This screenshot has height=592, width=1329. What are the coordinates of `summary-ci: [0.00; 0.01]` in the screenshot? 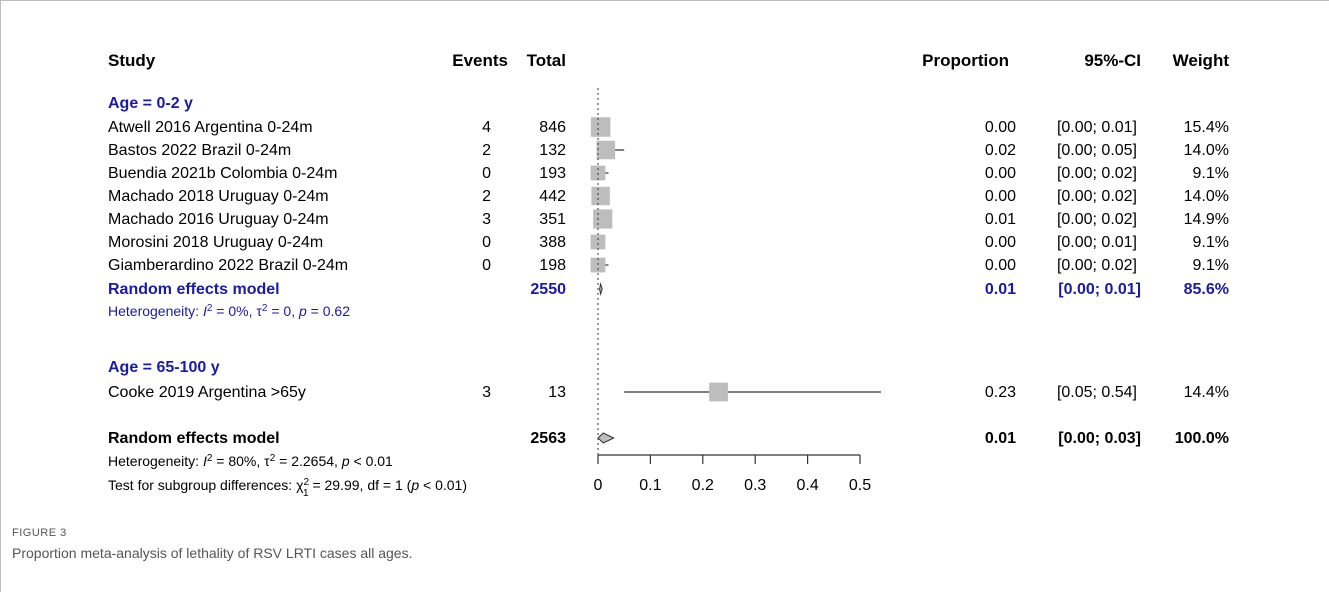 It's located at (1099, 289).